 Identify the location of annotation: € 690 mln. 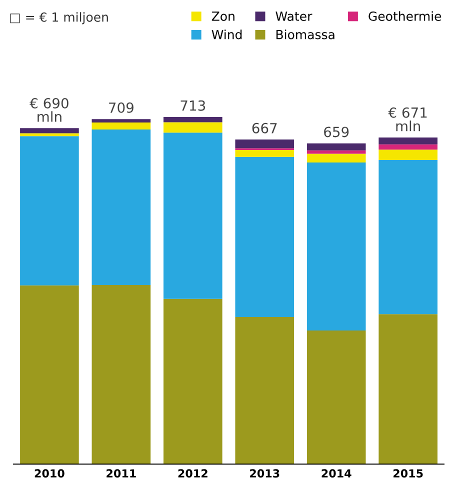
(49, 110).